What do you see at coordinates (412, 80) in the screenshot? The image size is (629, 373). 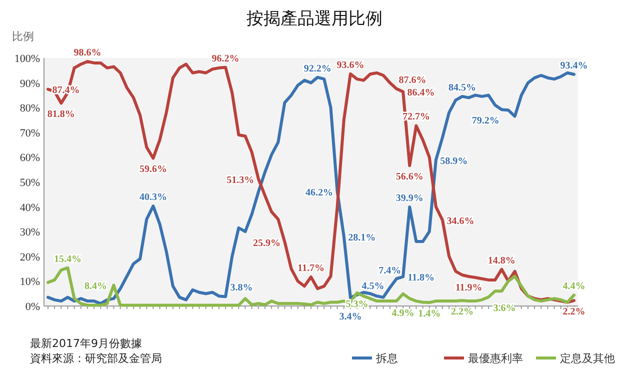 I see `data-label: 87.6%` at bounding box center [412, 80].